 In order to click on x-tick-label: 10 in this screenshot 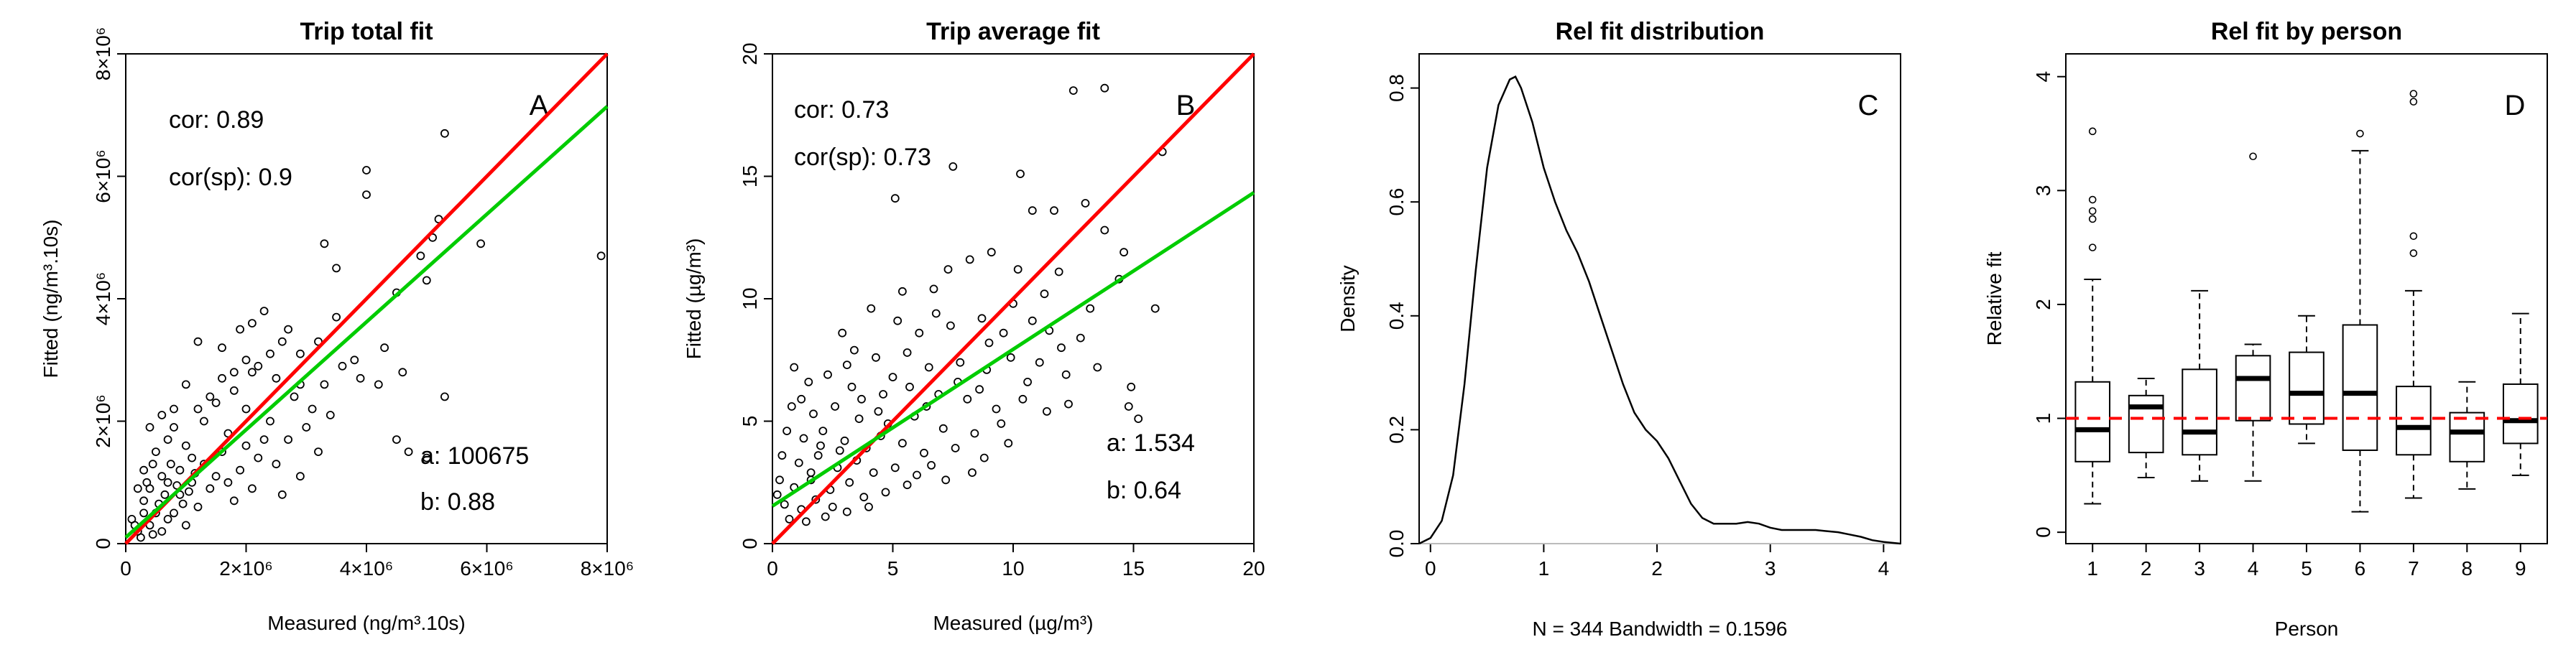, I will do `click(1013, 568)`.